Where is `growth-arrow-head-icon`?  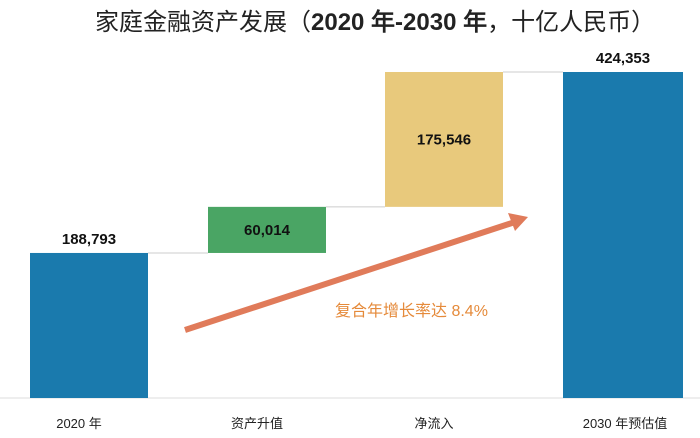 growth-arrow-head-icon is located at coordinates (518, 222).